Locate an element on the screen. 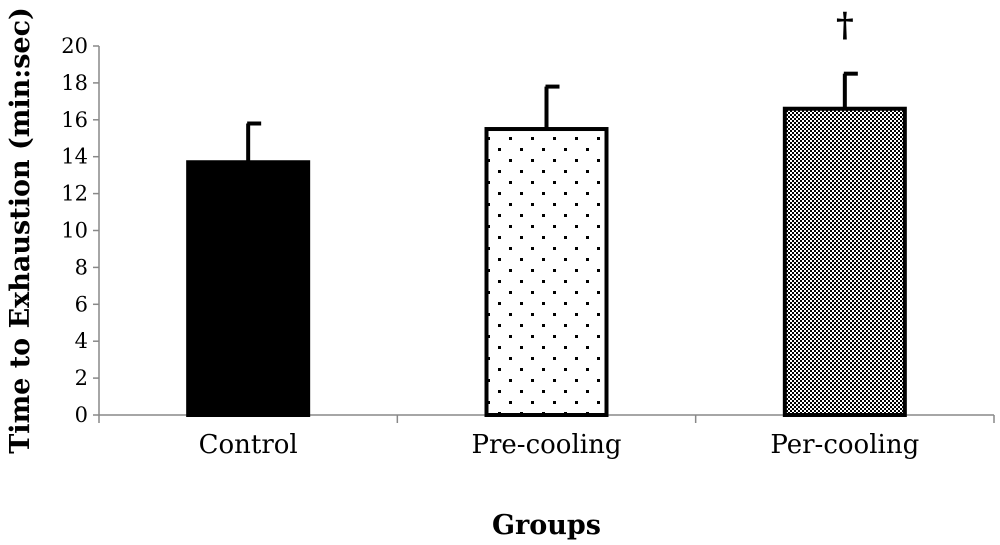 The width and height of the screenshot is (1000, 545). x-category-label: Per-cooling is located at coordinates (844, 445).